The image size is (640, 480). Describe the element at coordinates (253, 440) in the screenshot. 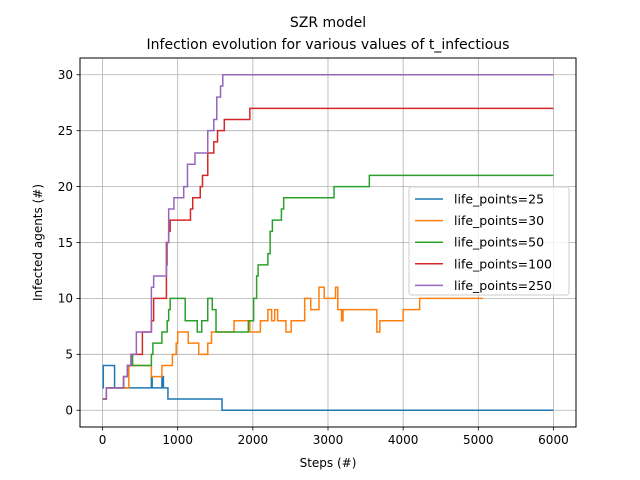

I see `x-tick-label: 2000` at that location.